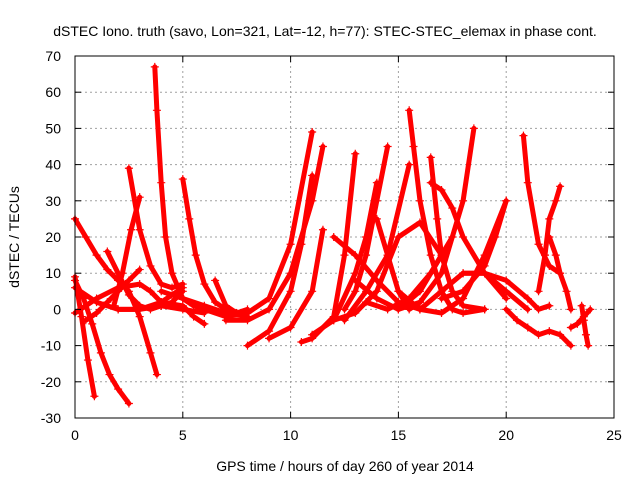 This screenshot has width=640, height=480. What do you see at coordinates (53, 165) in the screenshot?
I see `y-tick-label: 40` at bounding box center [53, 165].